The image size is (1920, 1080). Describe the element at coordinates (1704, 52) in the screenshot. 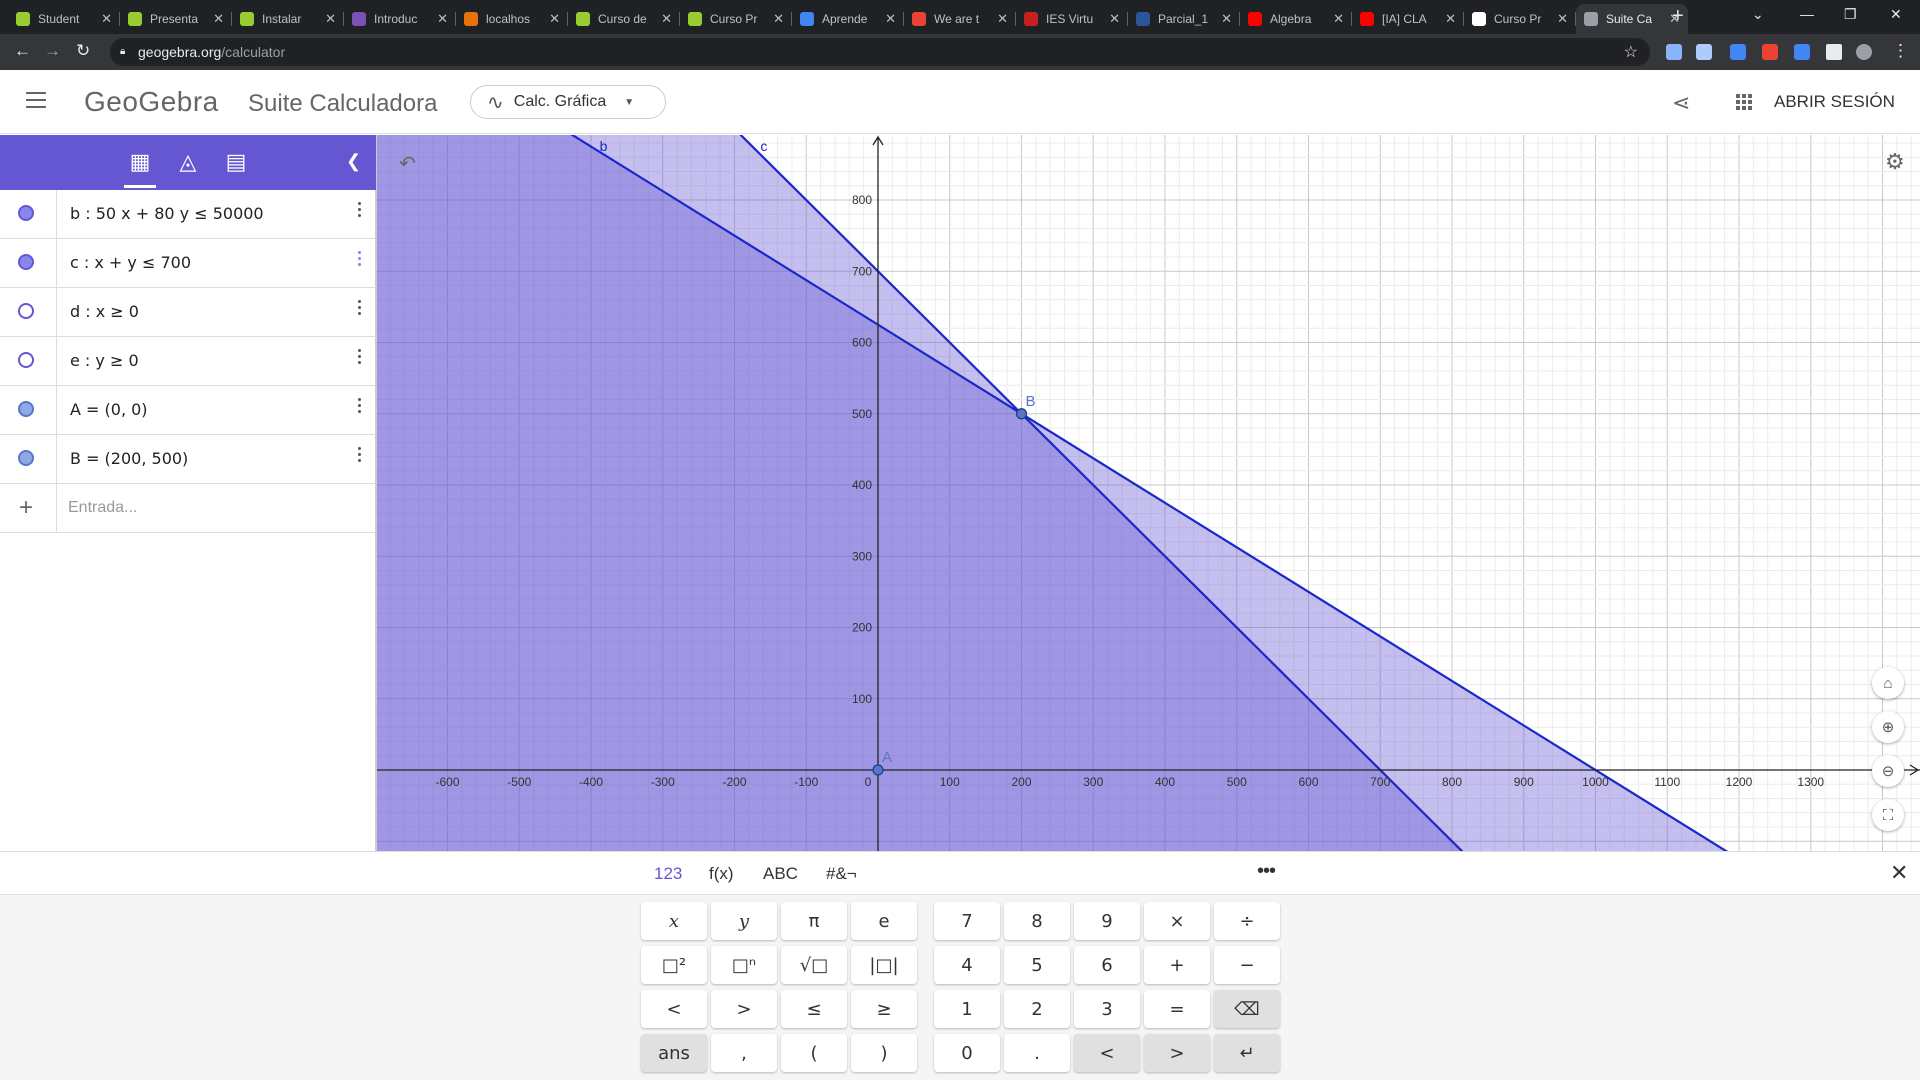

I see `extension-doc-icon` at that location.